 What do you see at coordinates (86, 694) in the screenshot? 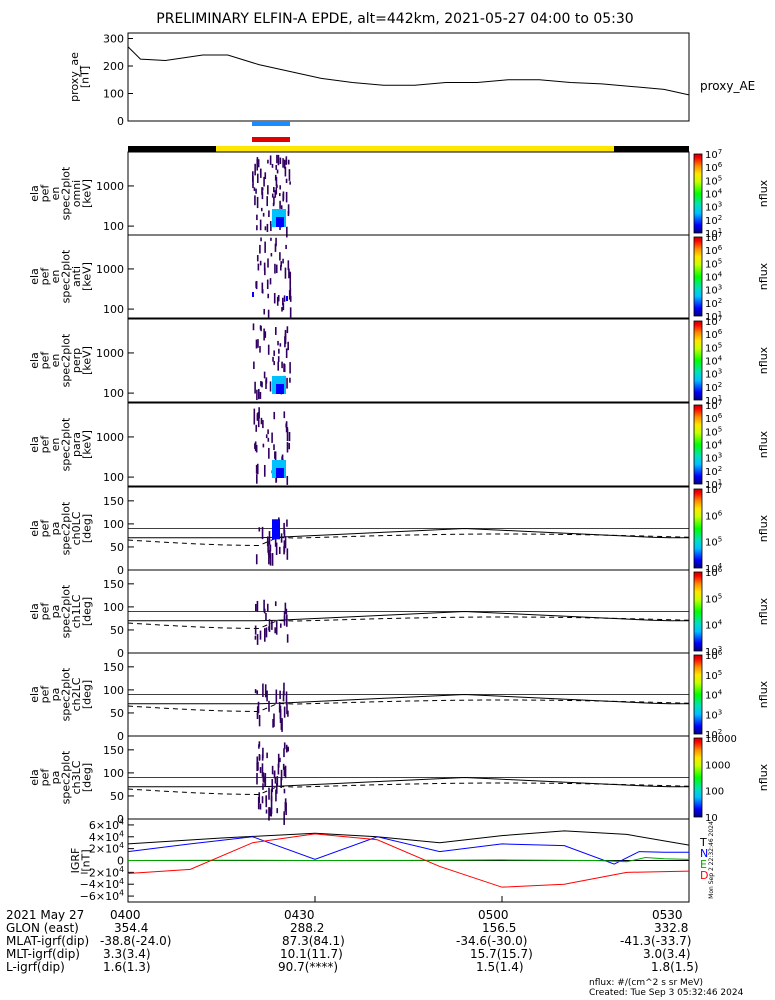
I see `pa_ch2-ylabel-line: [deg]` at bounding box center [86, 694].